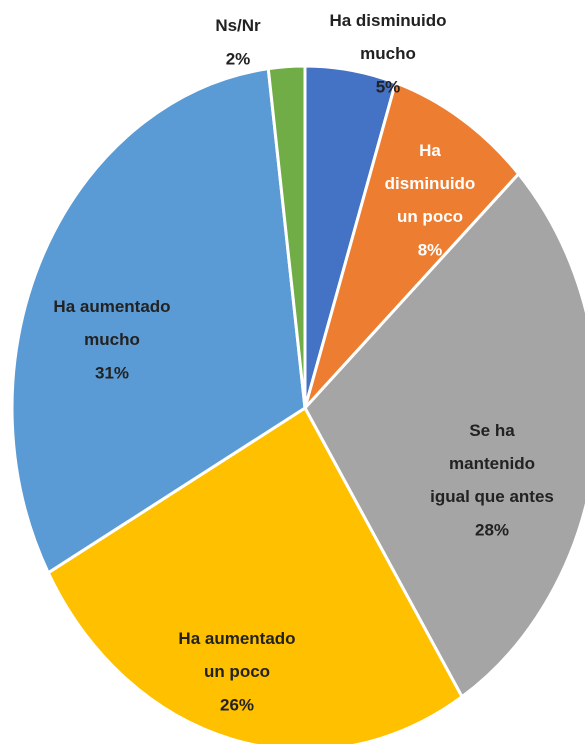  I want to click on slice-value-label: 31%, so click(112, 372).